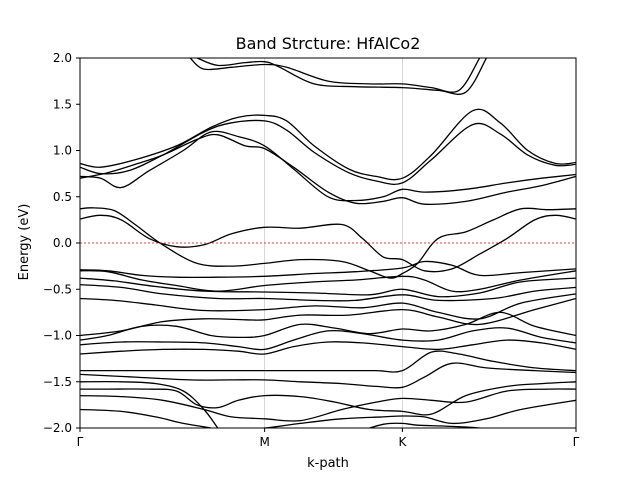 The image size is (640, 484). Describe the element at coordinates (264, 442) in the screenshot. I see `x-tick-label: M` at that location.